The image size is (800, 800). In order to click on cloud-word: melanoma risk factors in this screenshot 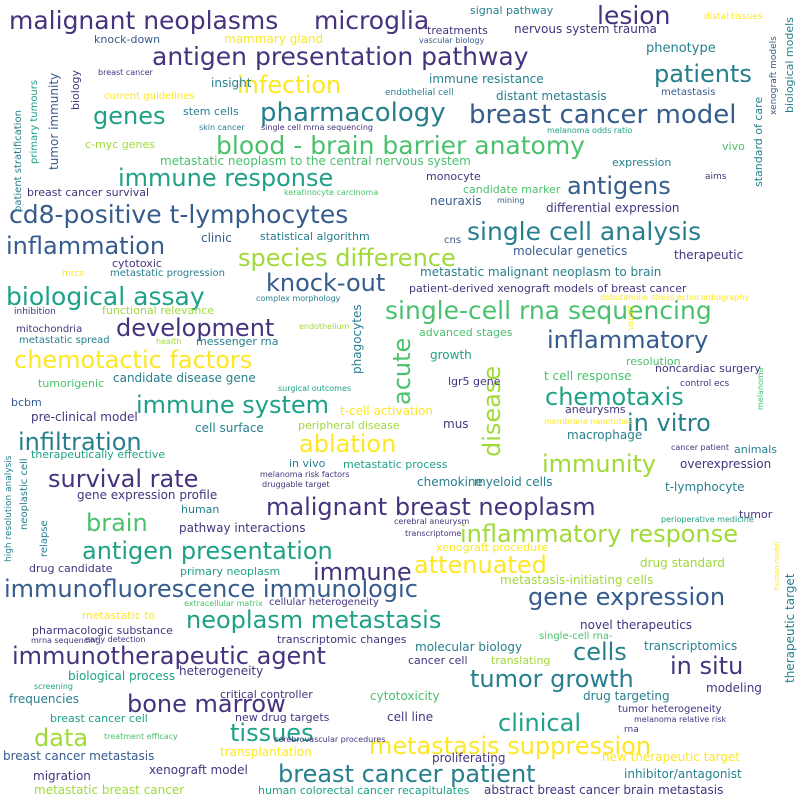, I will do `click(305, 474)`.